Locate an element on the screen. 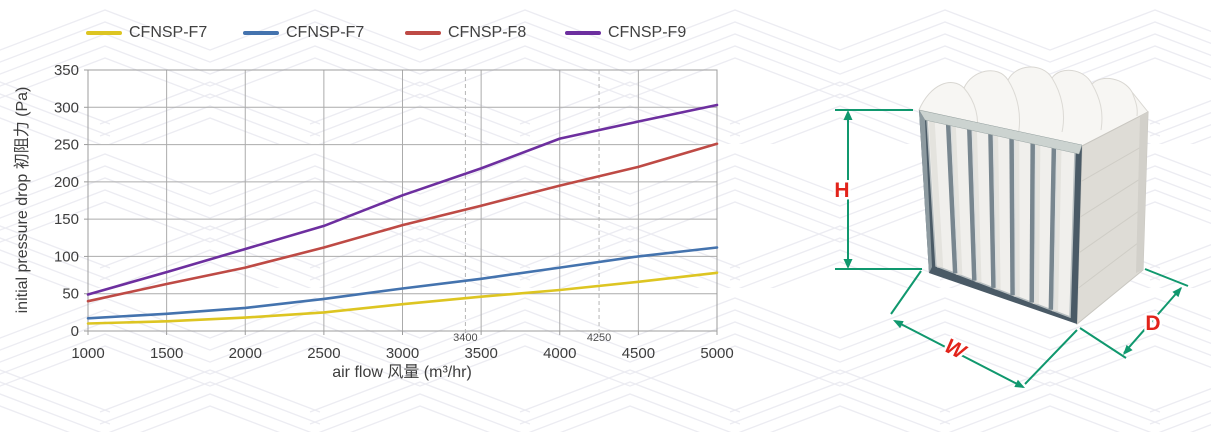  reference-line-label: 3400 is located at coordinates (465, 338).